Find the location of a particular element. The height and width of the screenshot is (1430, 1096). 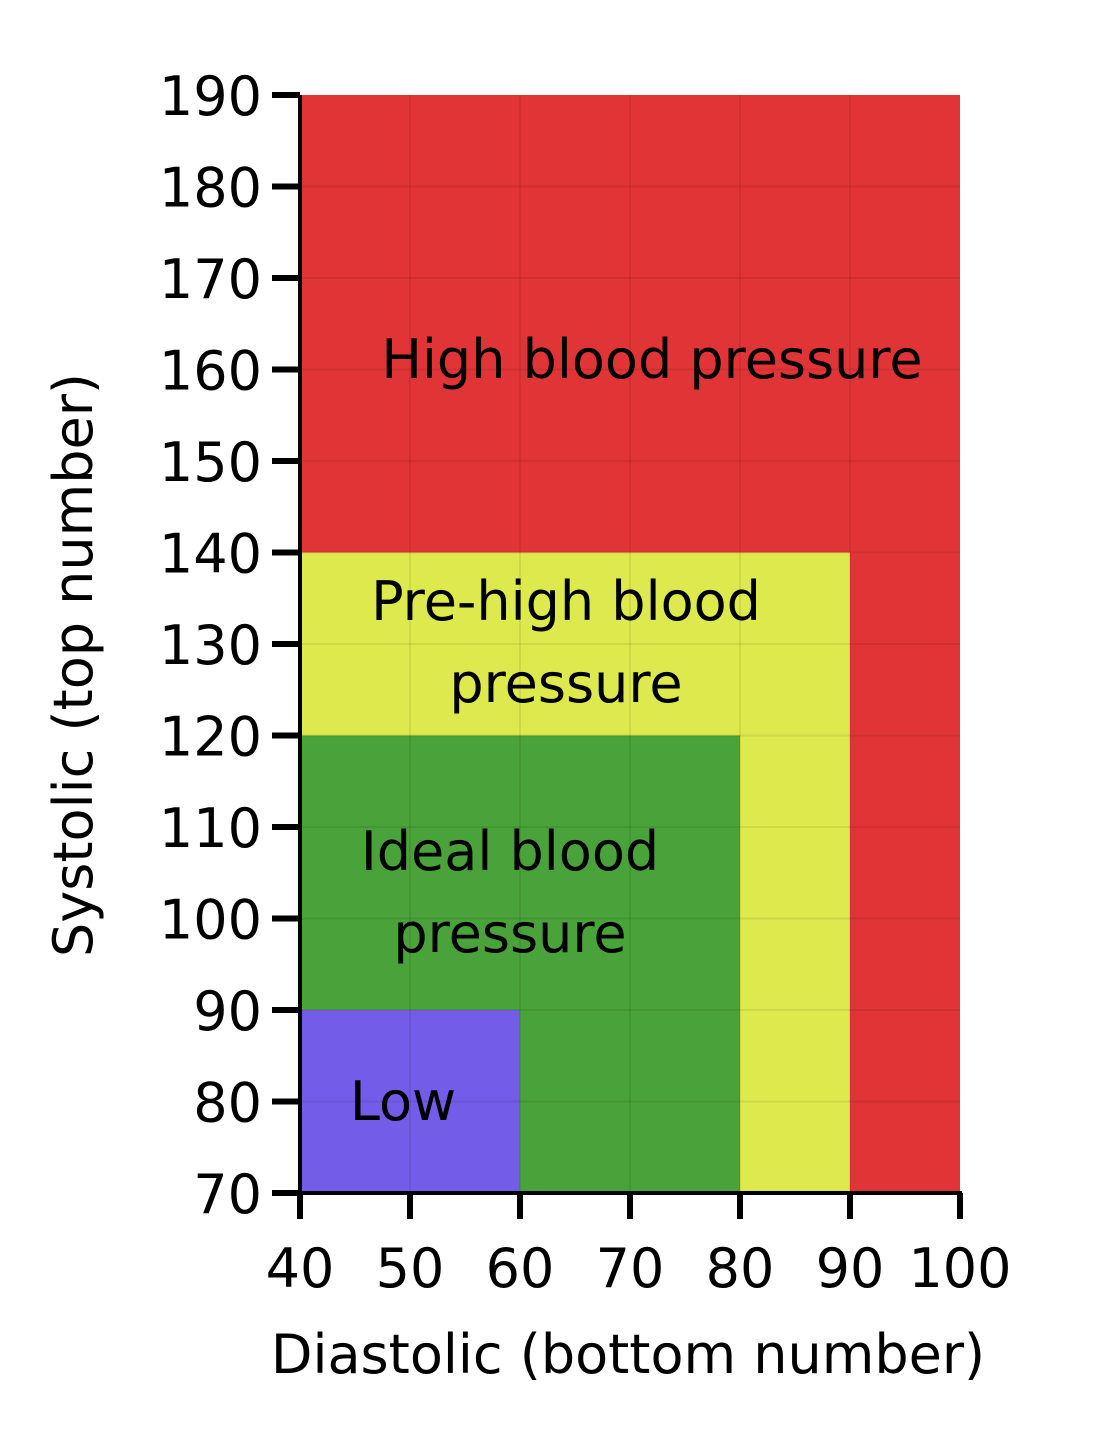

x-tick-label-60: 60 is located at coordinates (520, 1268).